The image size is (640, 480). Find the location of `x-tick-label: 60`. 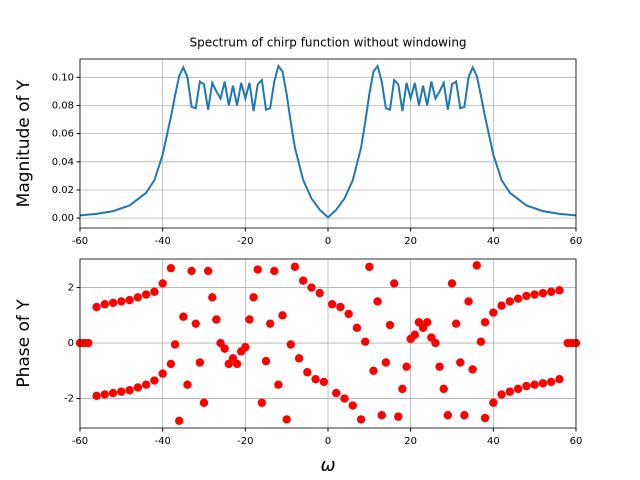

x-tick-label: 60 is located at coordinates (576, 441).